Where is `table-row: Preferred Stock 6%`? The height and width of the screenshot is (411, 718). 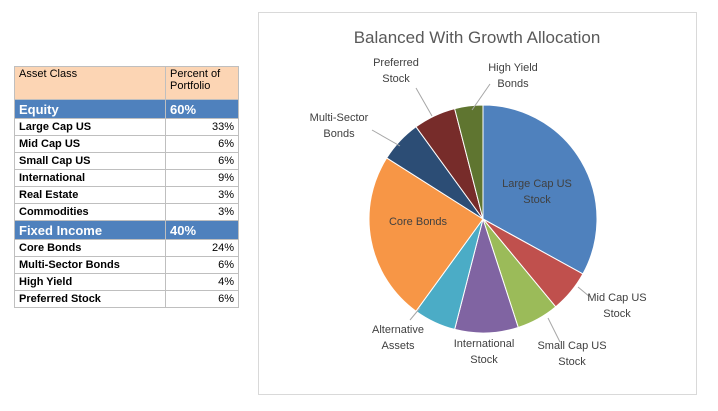 table-row: Preferred Stock 6% is located at coordinates (126, 299).